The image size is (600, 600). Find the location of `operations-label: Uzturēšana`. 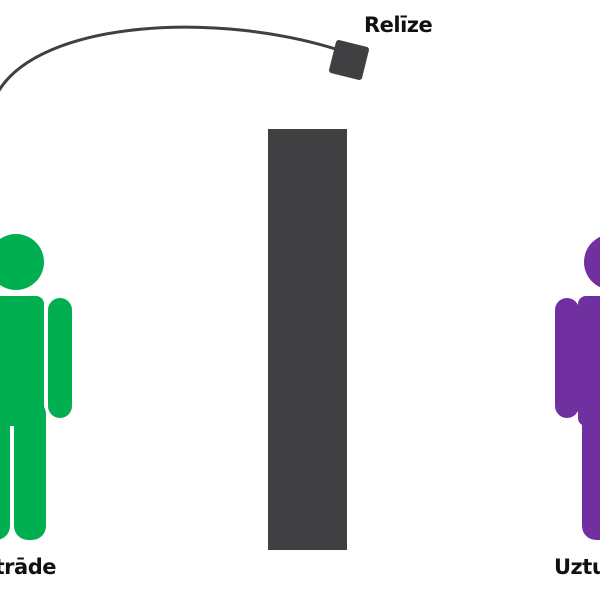

operations-label: Uzturēšana is located at coordinates (577, 567).